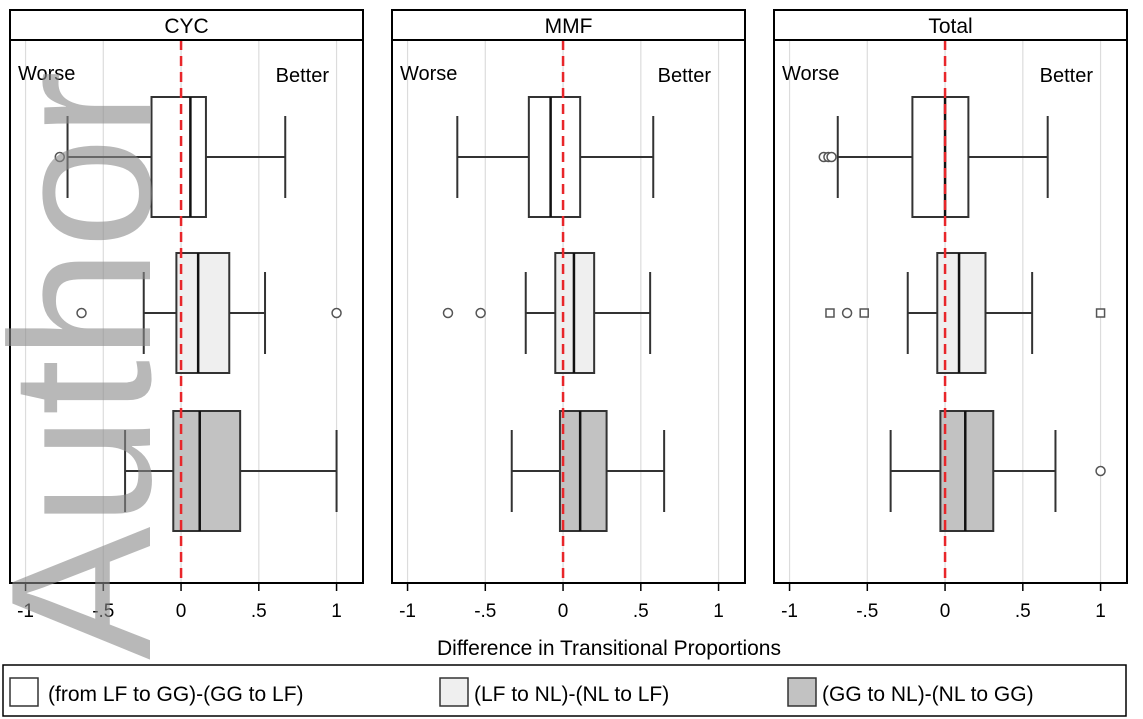  What do you see at coordinates (176, 694) in the screenshot?
I see `legend-label-1: (from LF to GG)-(GG to LF)` at bounding box center [176, 694].